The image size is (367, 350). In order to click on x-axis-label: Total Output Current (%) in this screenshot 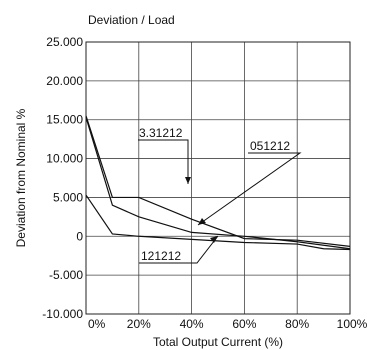, I will do `click(218, 342)`.